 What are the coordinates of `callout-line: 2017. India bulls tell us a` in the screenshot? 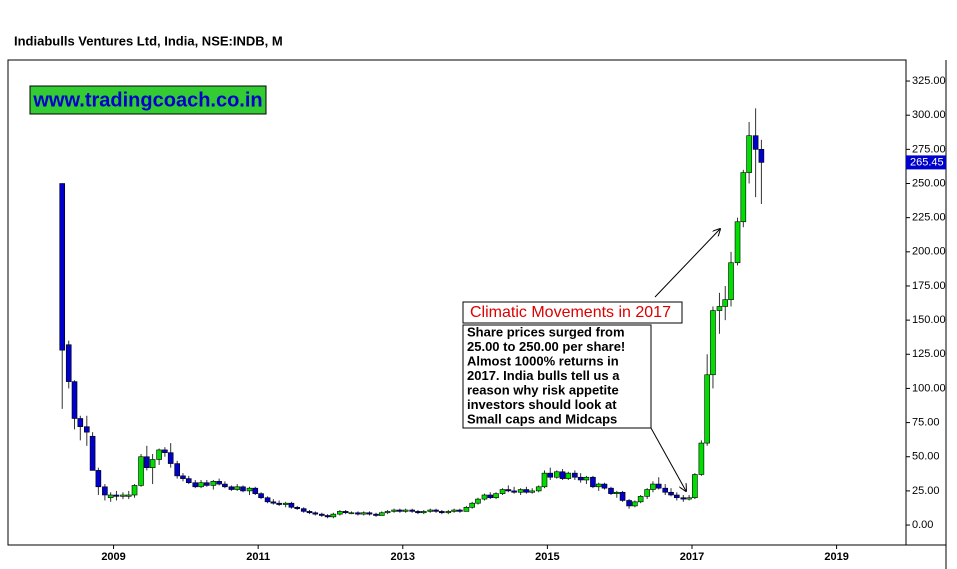 It's located at (543, 375).